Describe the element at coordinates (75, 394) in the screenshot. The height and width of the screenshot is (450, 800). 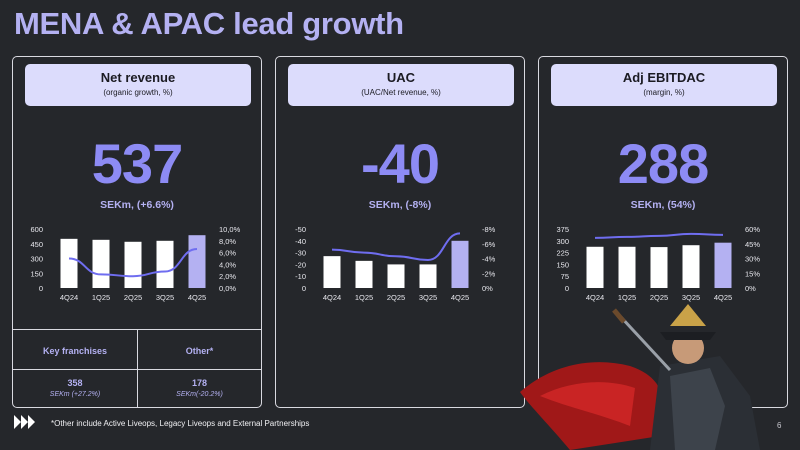
I see `key-franchises-growth: SEKm (+27.2%)` at that location.